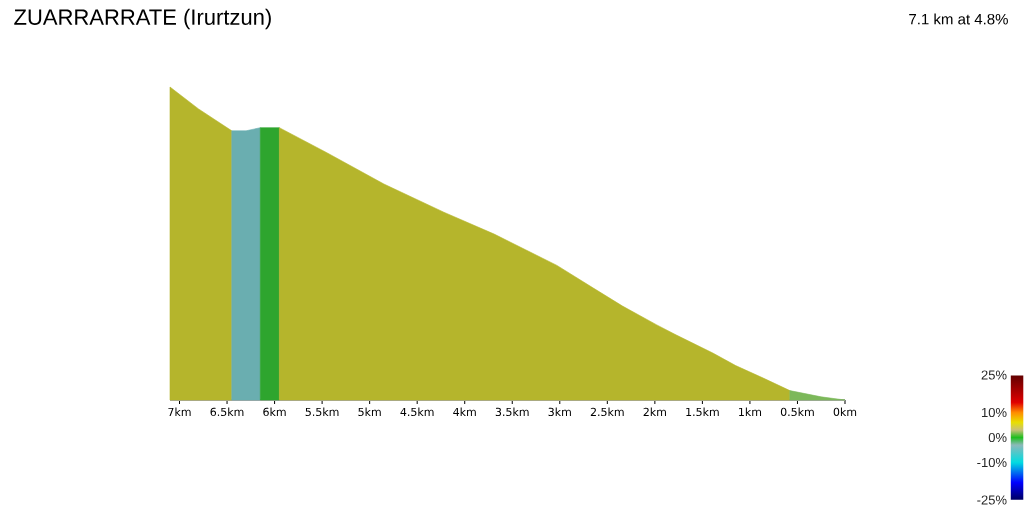 The image size is (1024, 512). I want to click on x-tick-label: 6km, so click(274, 412).